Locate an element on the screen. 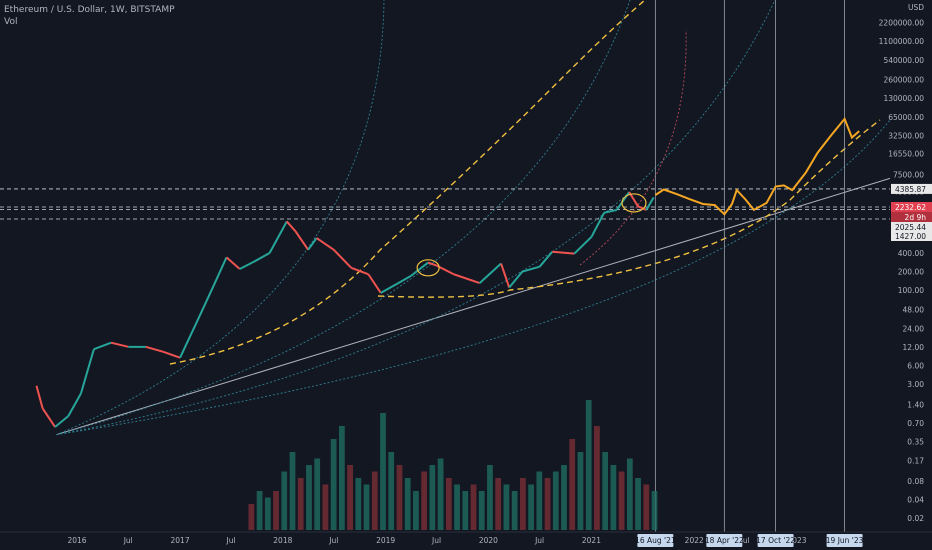  volume-indicator-label: Vol is located at coordinates (11, 22).